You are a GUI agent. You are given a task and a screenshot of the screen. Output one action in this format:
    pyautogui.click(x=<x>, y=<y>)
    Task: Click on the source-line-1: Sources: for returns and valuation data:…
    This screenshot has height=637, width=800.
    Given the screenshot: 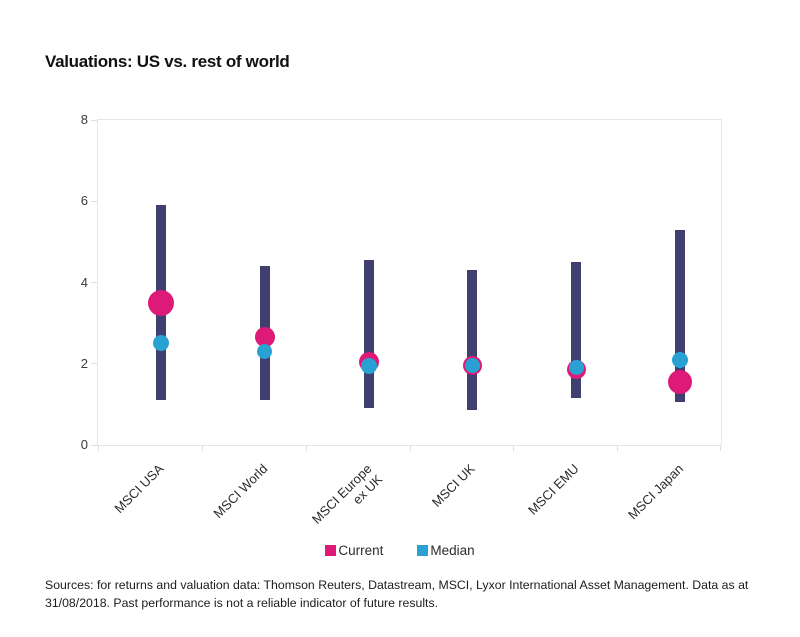 What is the action you would take?
    pyautogui.click(x=397, y=585)
    